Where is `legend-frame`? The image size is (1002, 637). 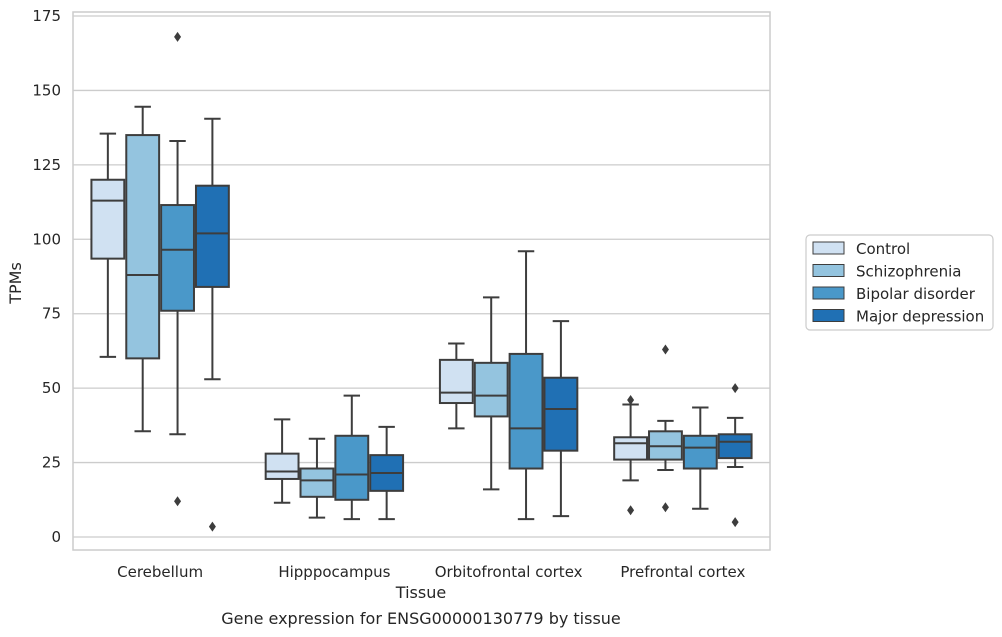
legend-frame is located at coordinates (899, 282).